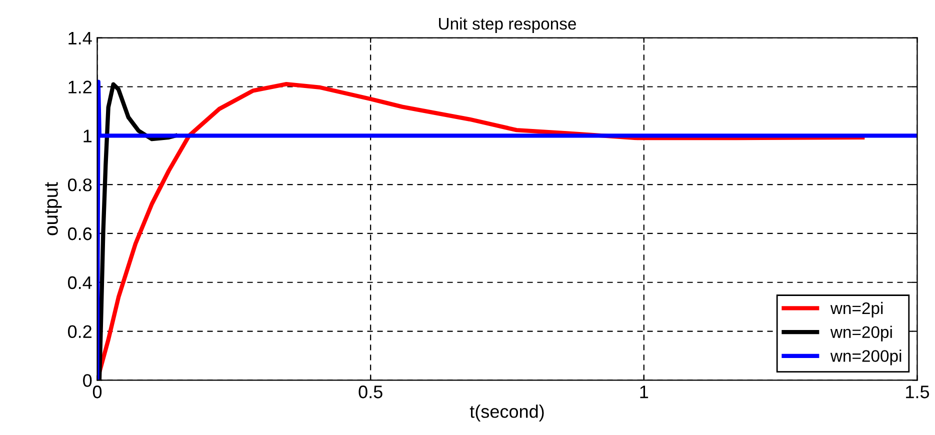  I want to click on x-tick-label: 0, so click(97, 392).